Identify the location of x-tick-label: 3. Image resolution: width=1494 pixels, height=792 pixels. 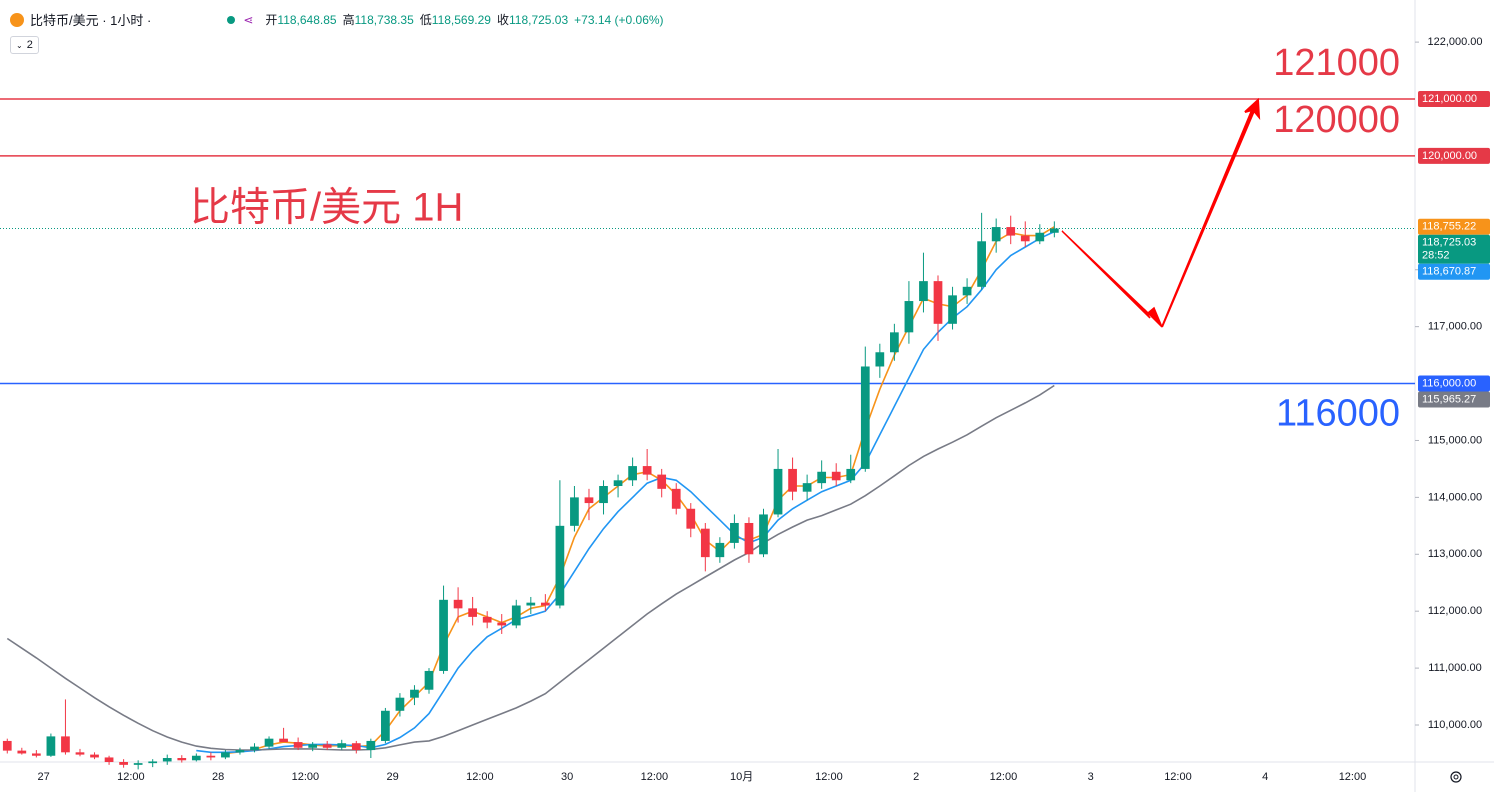
(1091, 777).